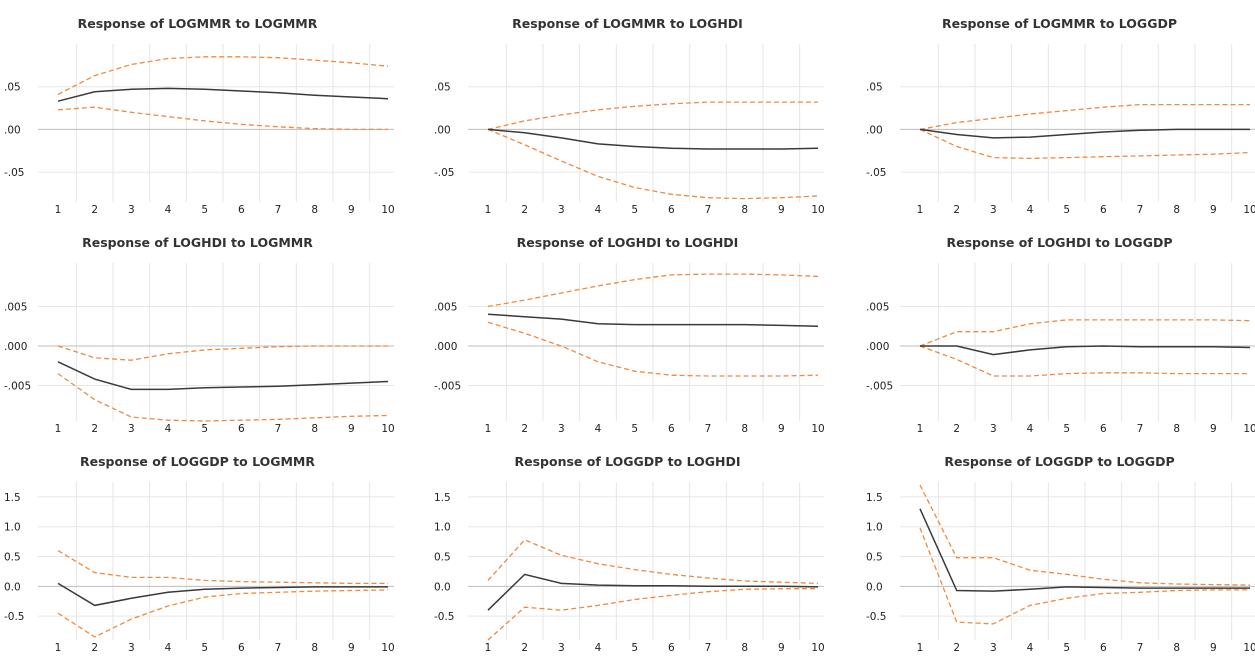 This screenshot has height=662, width=1255. I want to click on y-tick-label: 0.5, so click(442, 558).